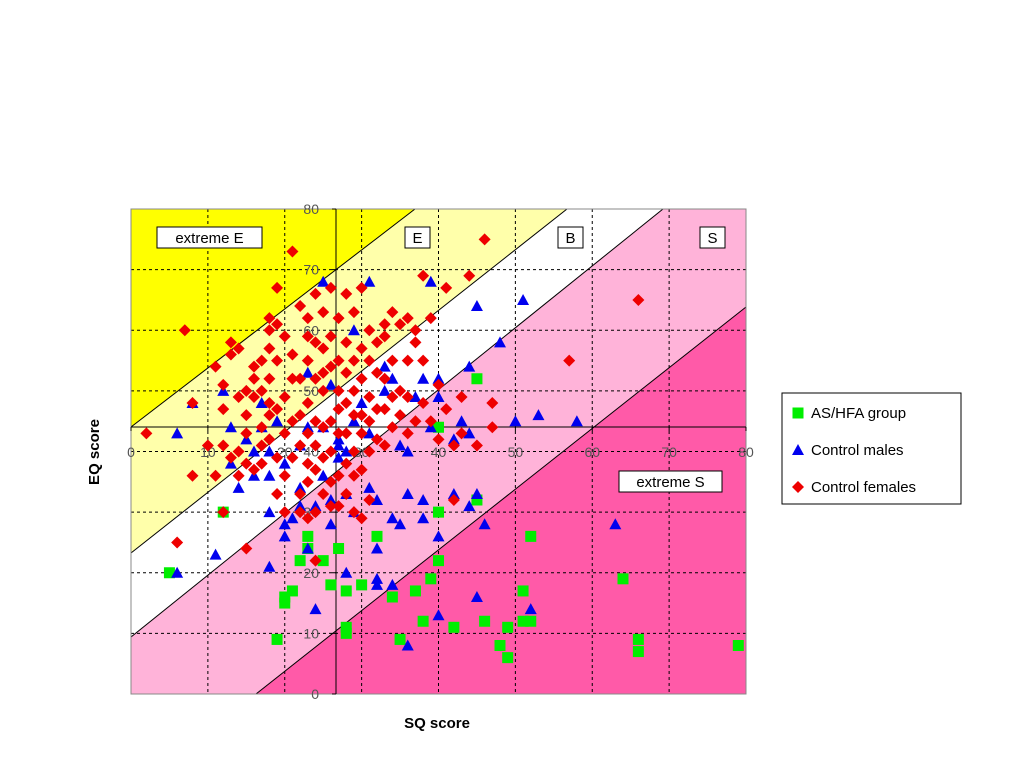 Image resolution: width=1024 pixels, height=768 pixels. Describe the element at coordinates (94, 452) in the screenshot. I see `y-axis-label: EQ score` at that location.